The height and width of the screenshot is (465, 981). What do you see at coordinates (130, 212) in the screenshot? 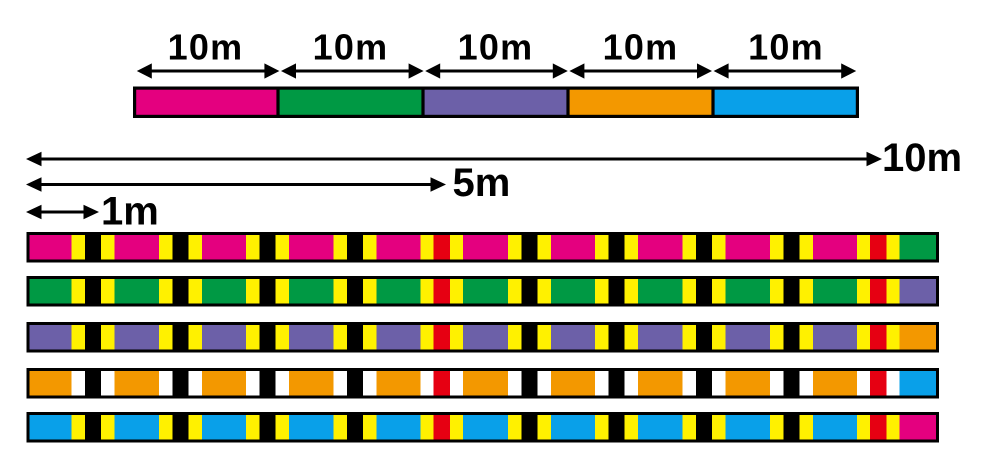
I see `svg-text: 1m` at bounding box center [130, 212].